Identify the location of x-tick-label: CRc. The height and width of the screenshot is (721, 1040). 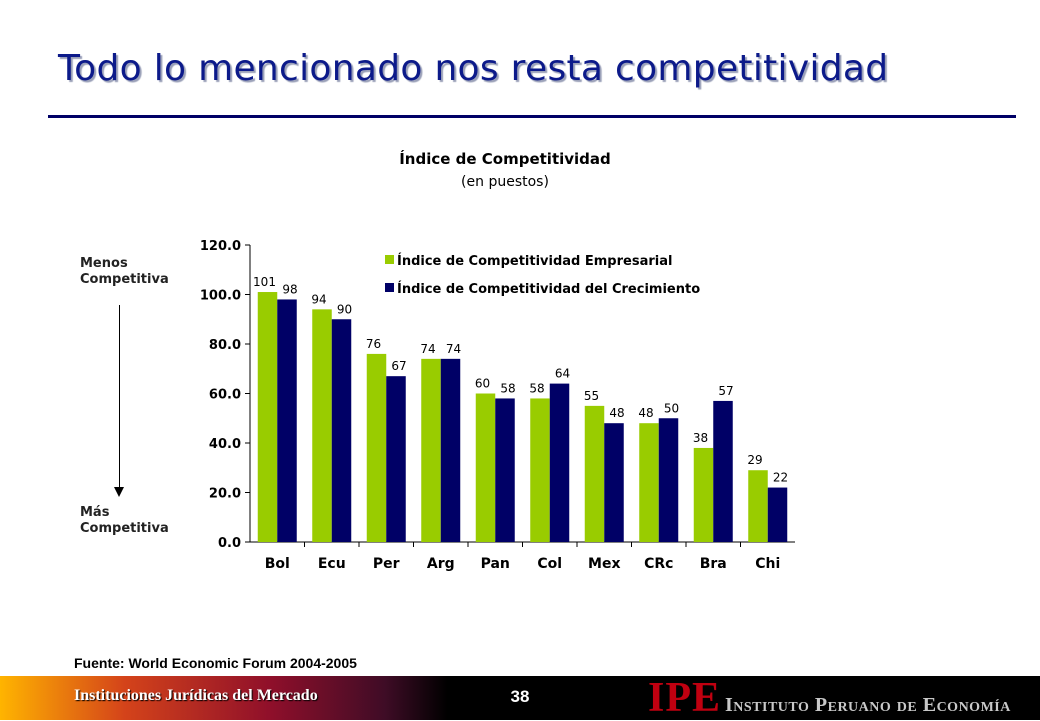
(658, 564).